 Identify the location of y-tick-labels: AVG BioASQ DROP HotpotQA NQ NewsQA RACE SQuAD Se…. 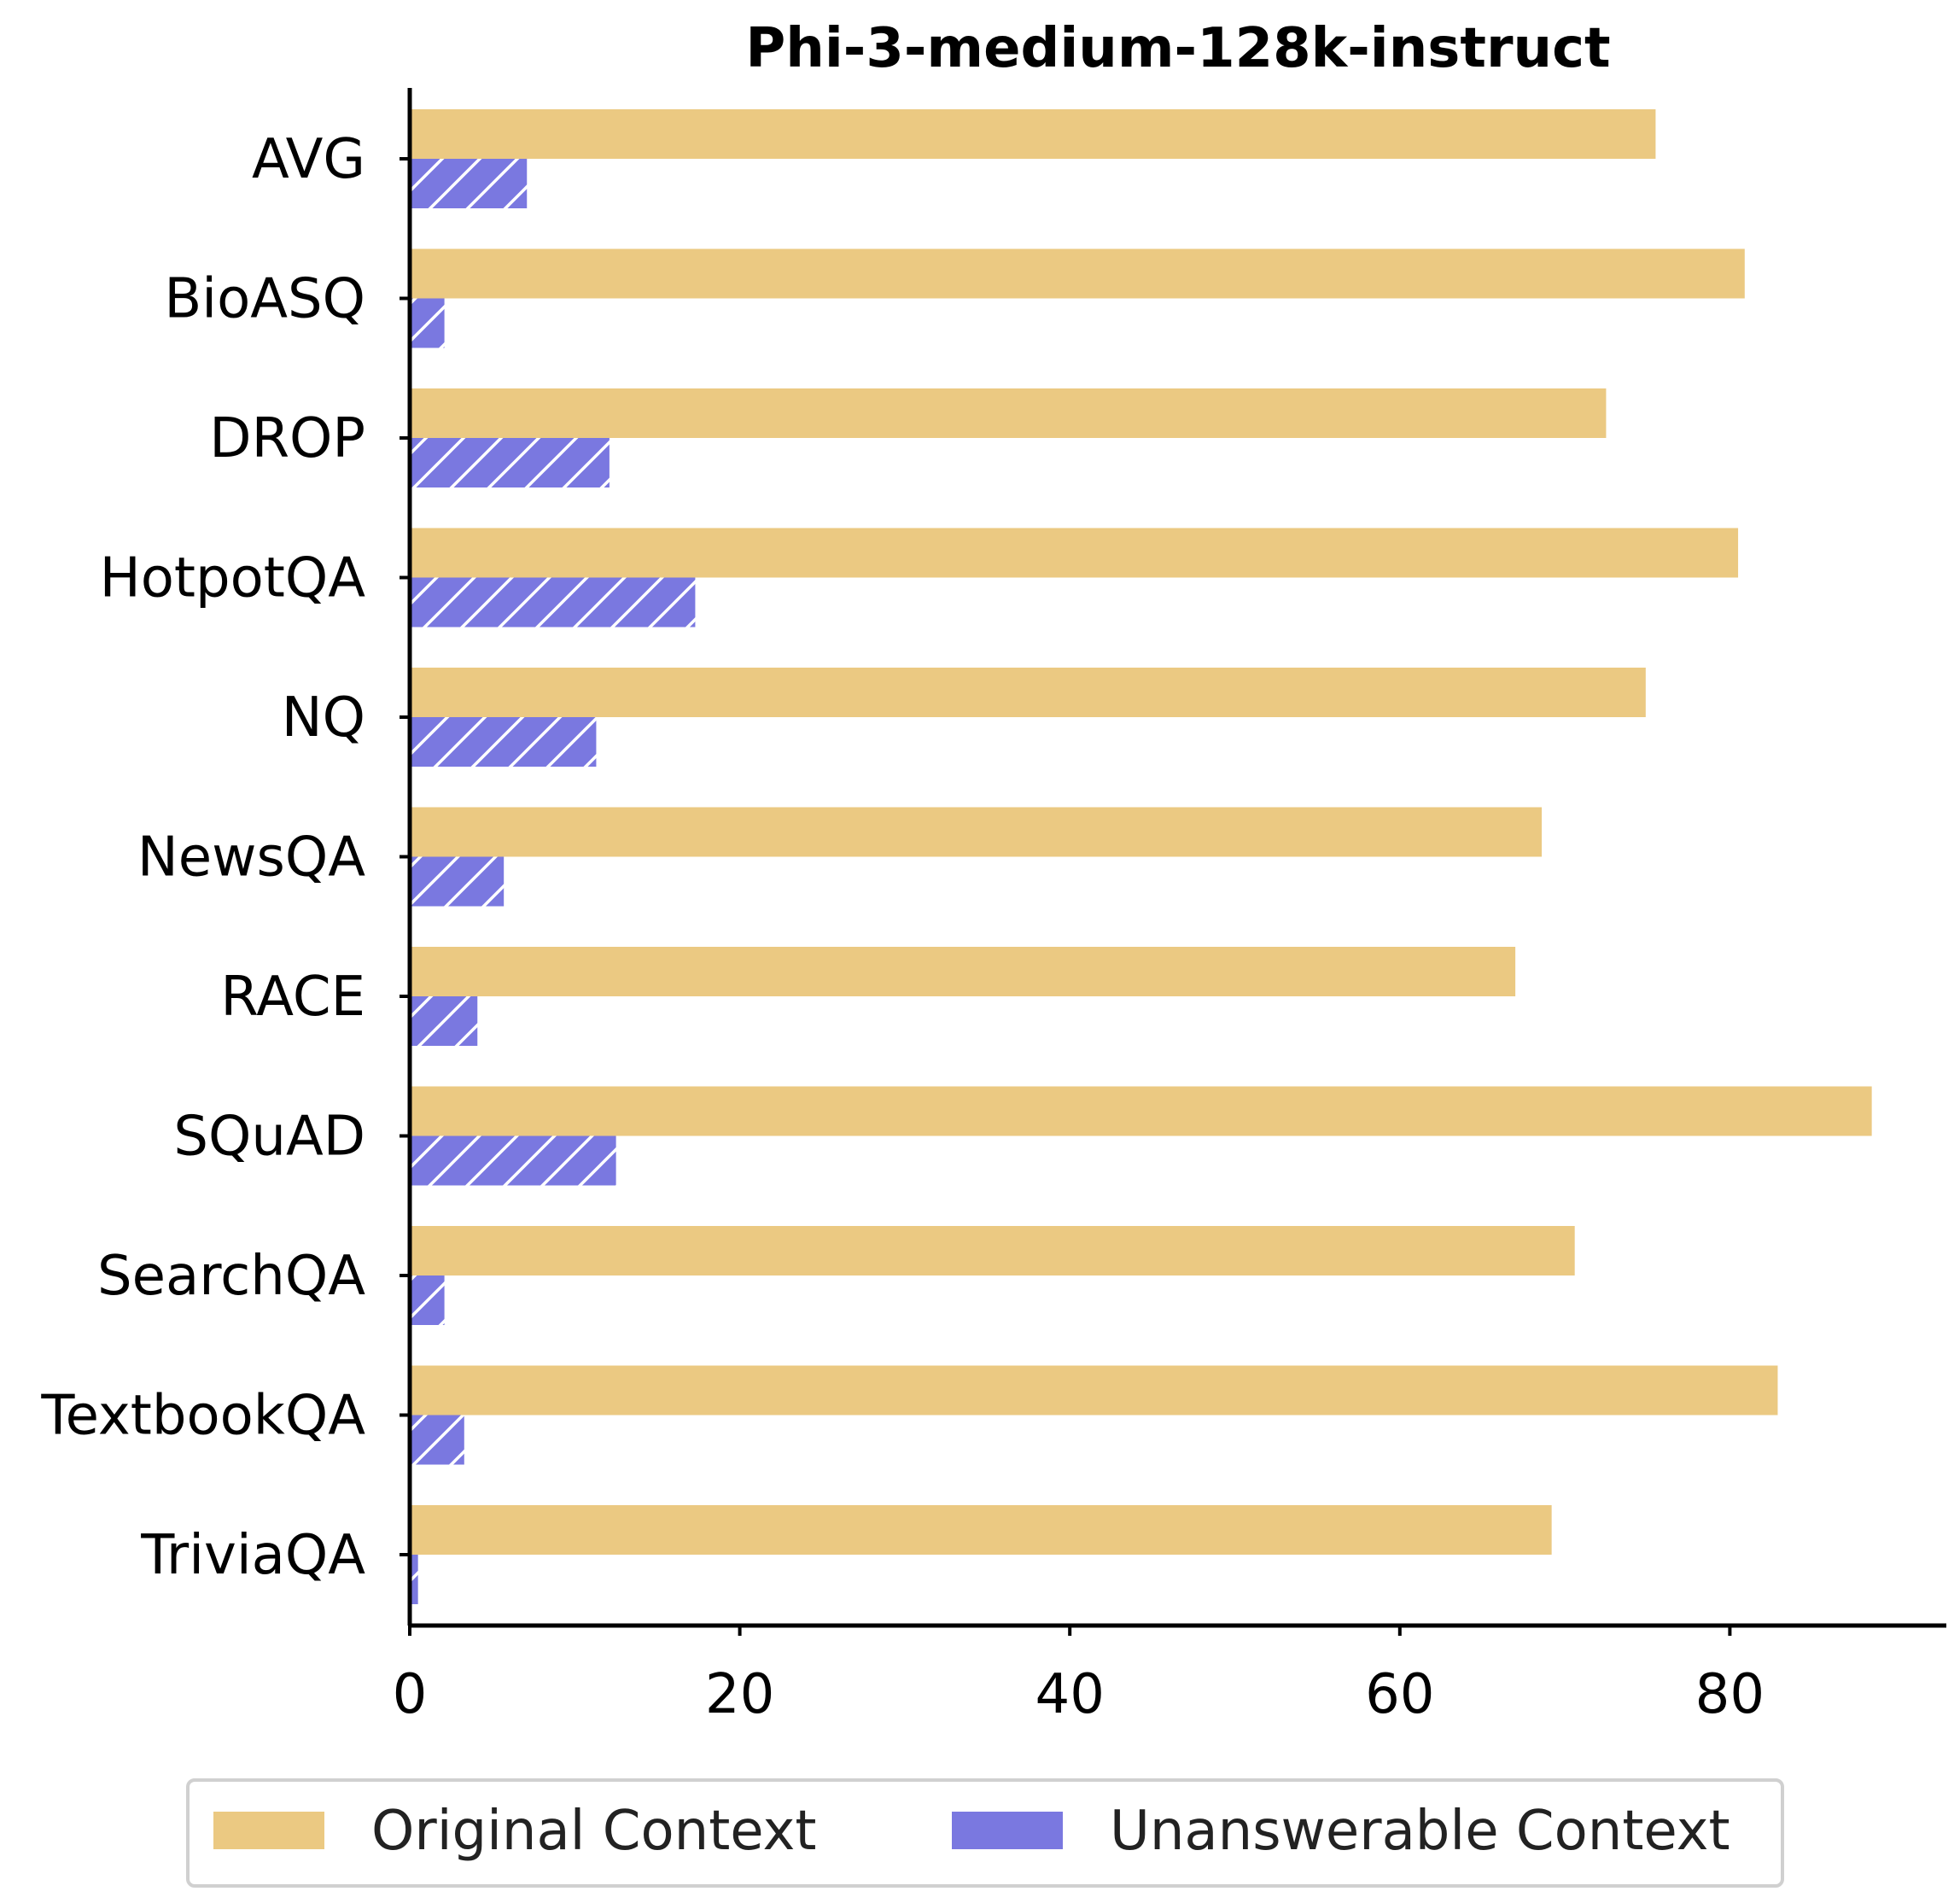
(225, 857).